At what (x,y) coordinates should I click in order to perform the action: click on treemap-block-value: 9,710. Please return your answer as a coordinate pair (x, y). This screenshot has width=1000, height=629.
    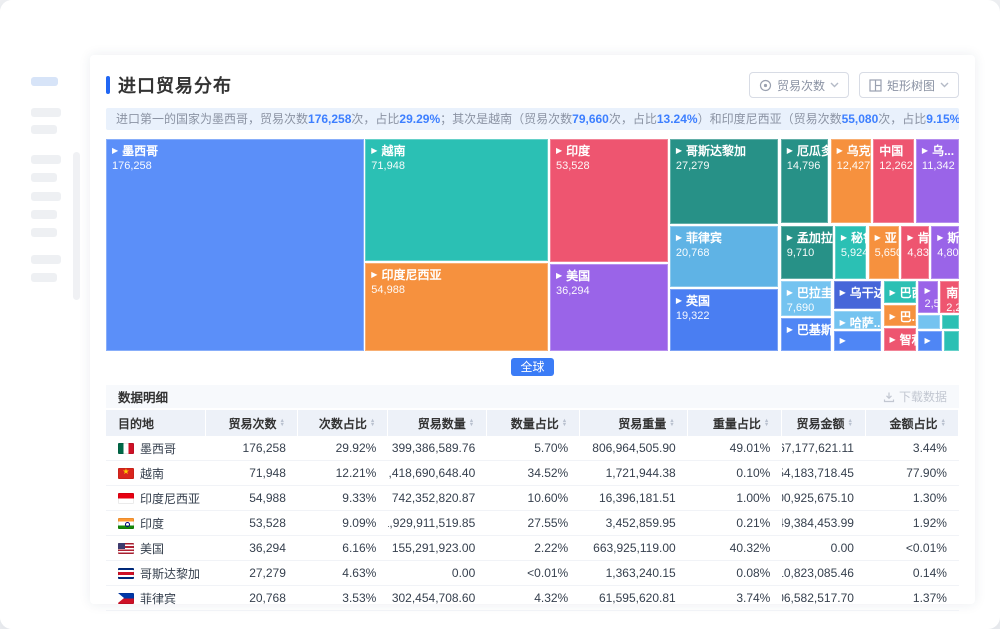
    Looking at the image, I should click on (800, 252).